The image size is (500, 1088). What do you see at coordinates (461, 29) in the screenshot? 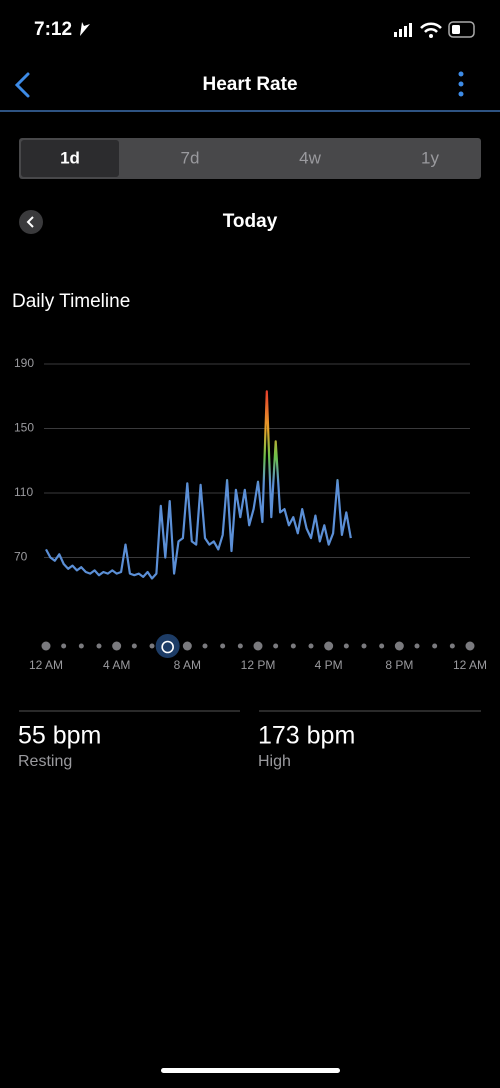
I see `battery-icon` at bounding box center [461, 29].